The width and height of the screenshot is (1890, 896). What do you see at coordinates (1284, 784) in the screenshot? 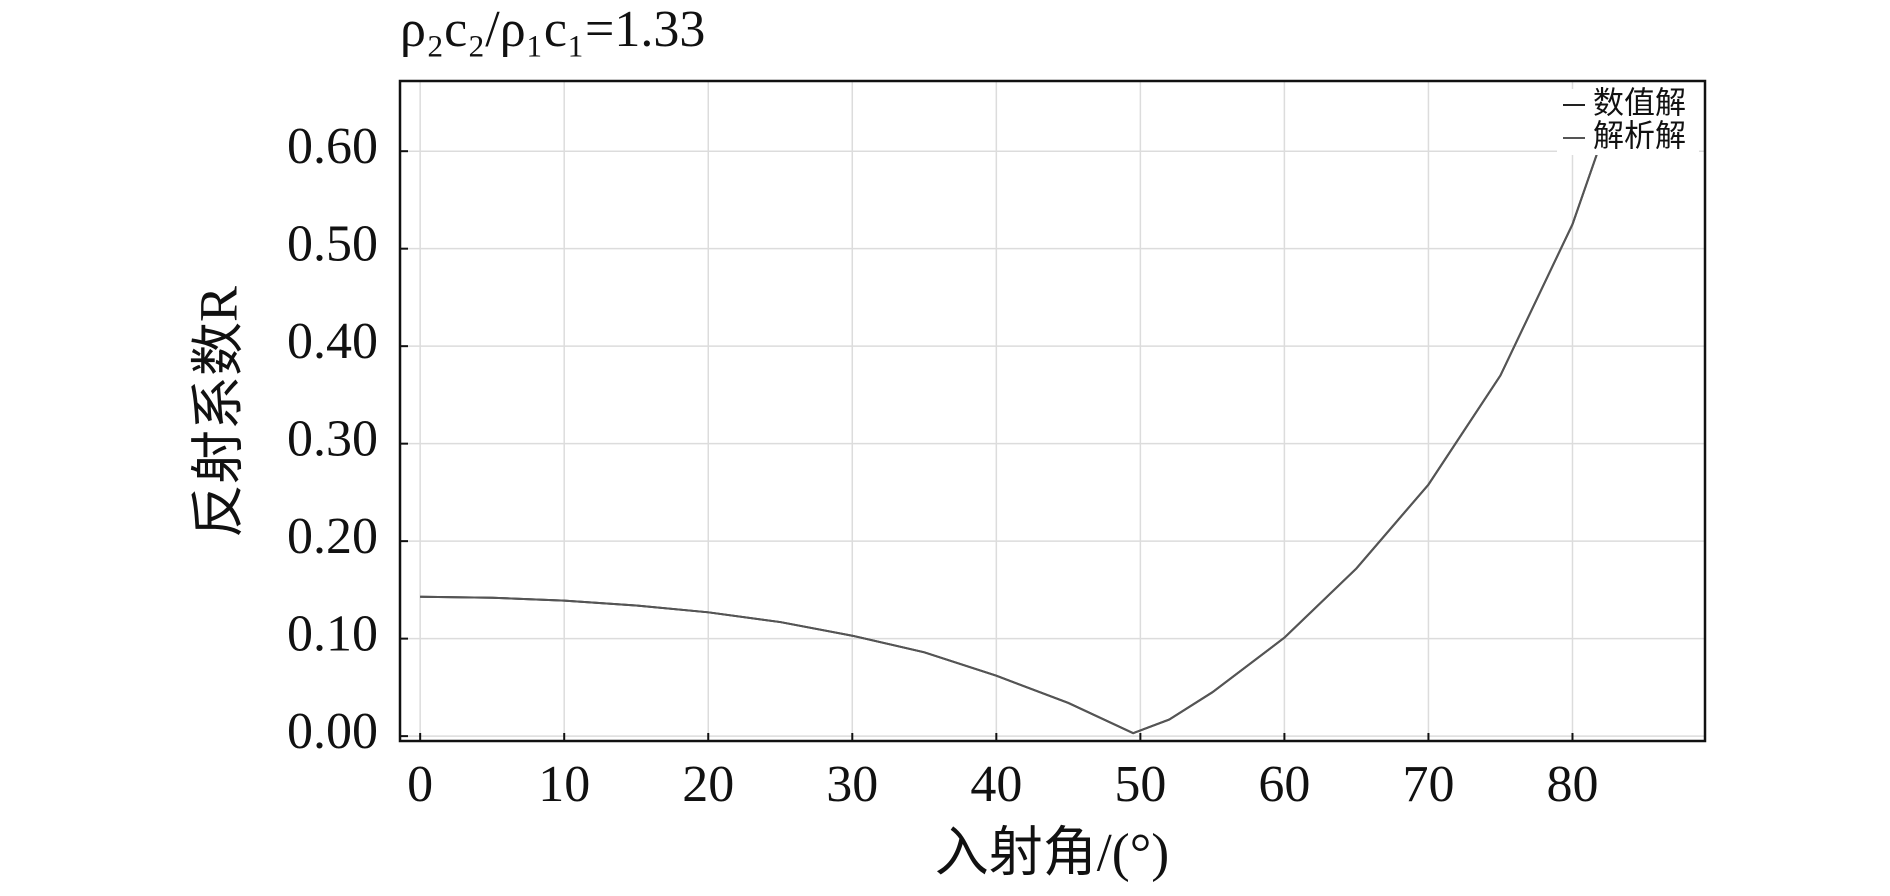
I see `x-tick-label: 60` at bounding box center [1284, 784].